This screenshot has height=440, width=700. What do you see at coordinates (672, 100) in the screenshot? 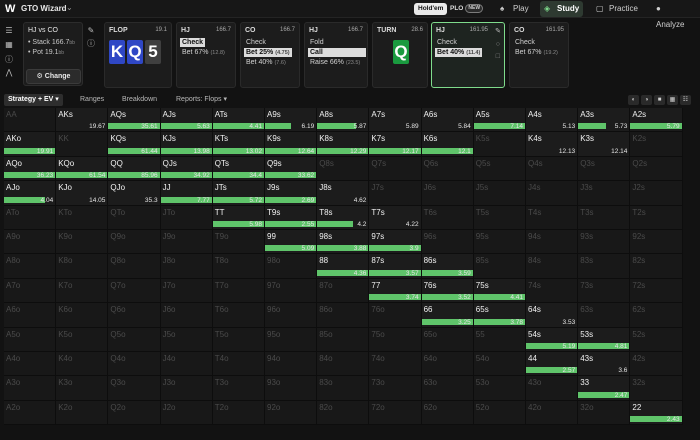
I see `view-mode-icon-4: ▦` at bounding box center [672, 100].